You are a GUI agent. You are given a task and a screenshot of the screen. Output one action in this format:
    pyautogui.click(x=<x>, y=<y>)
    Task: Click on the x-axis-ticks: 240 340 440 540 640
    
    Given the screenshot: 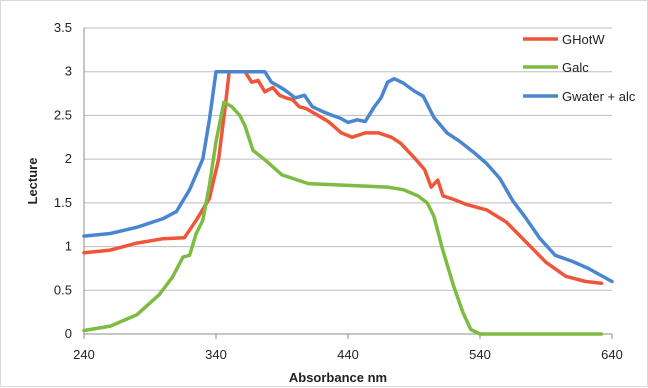 What is the action you would take?
    pyautogui.click(x=348, y=348)
    